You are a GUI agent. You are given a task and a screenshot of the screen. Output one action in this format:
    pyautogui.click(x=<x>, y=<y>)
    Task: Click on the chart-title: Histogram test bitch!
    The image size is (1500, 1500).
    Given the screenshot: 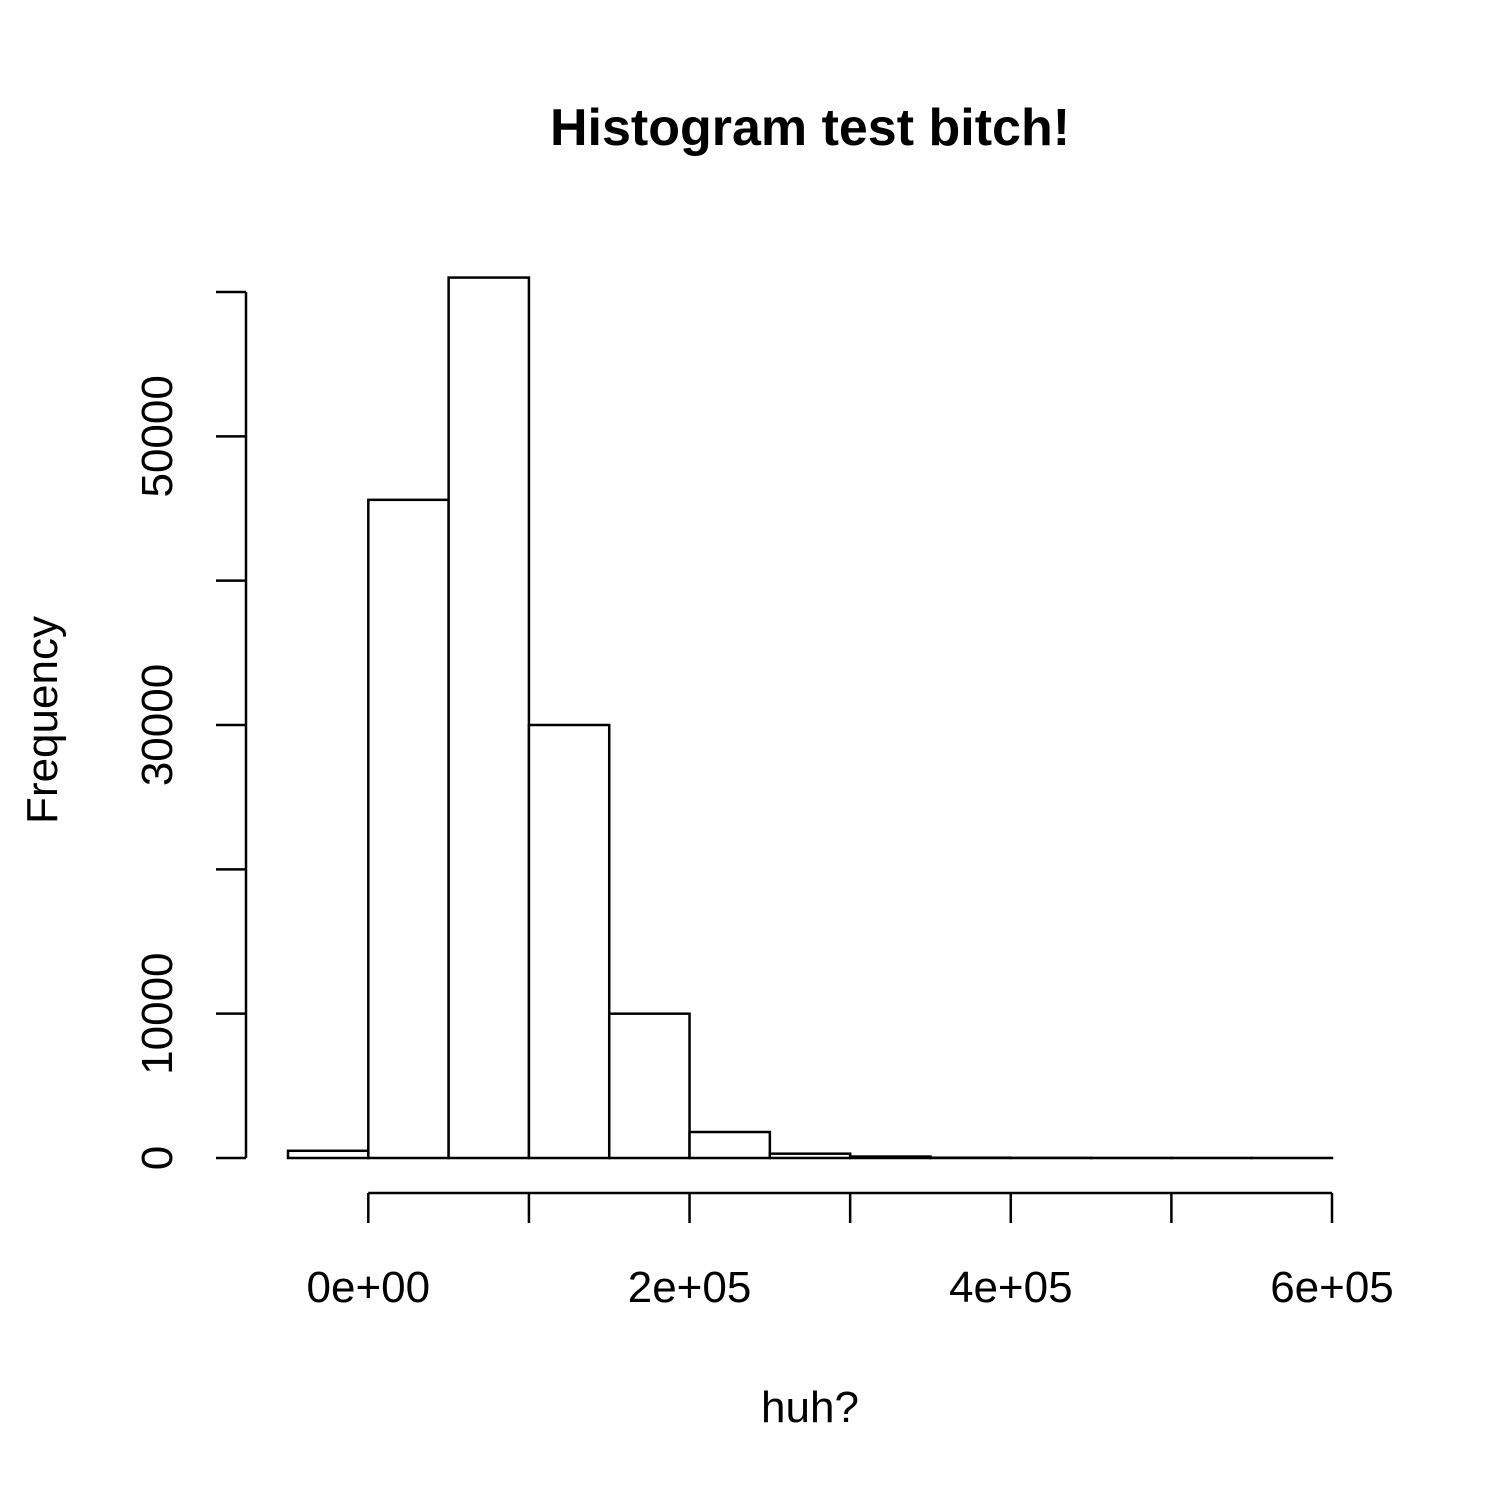 What is the action you would take?
    pyautogui.click(x=810, y=128)
    